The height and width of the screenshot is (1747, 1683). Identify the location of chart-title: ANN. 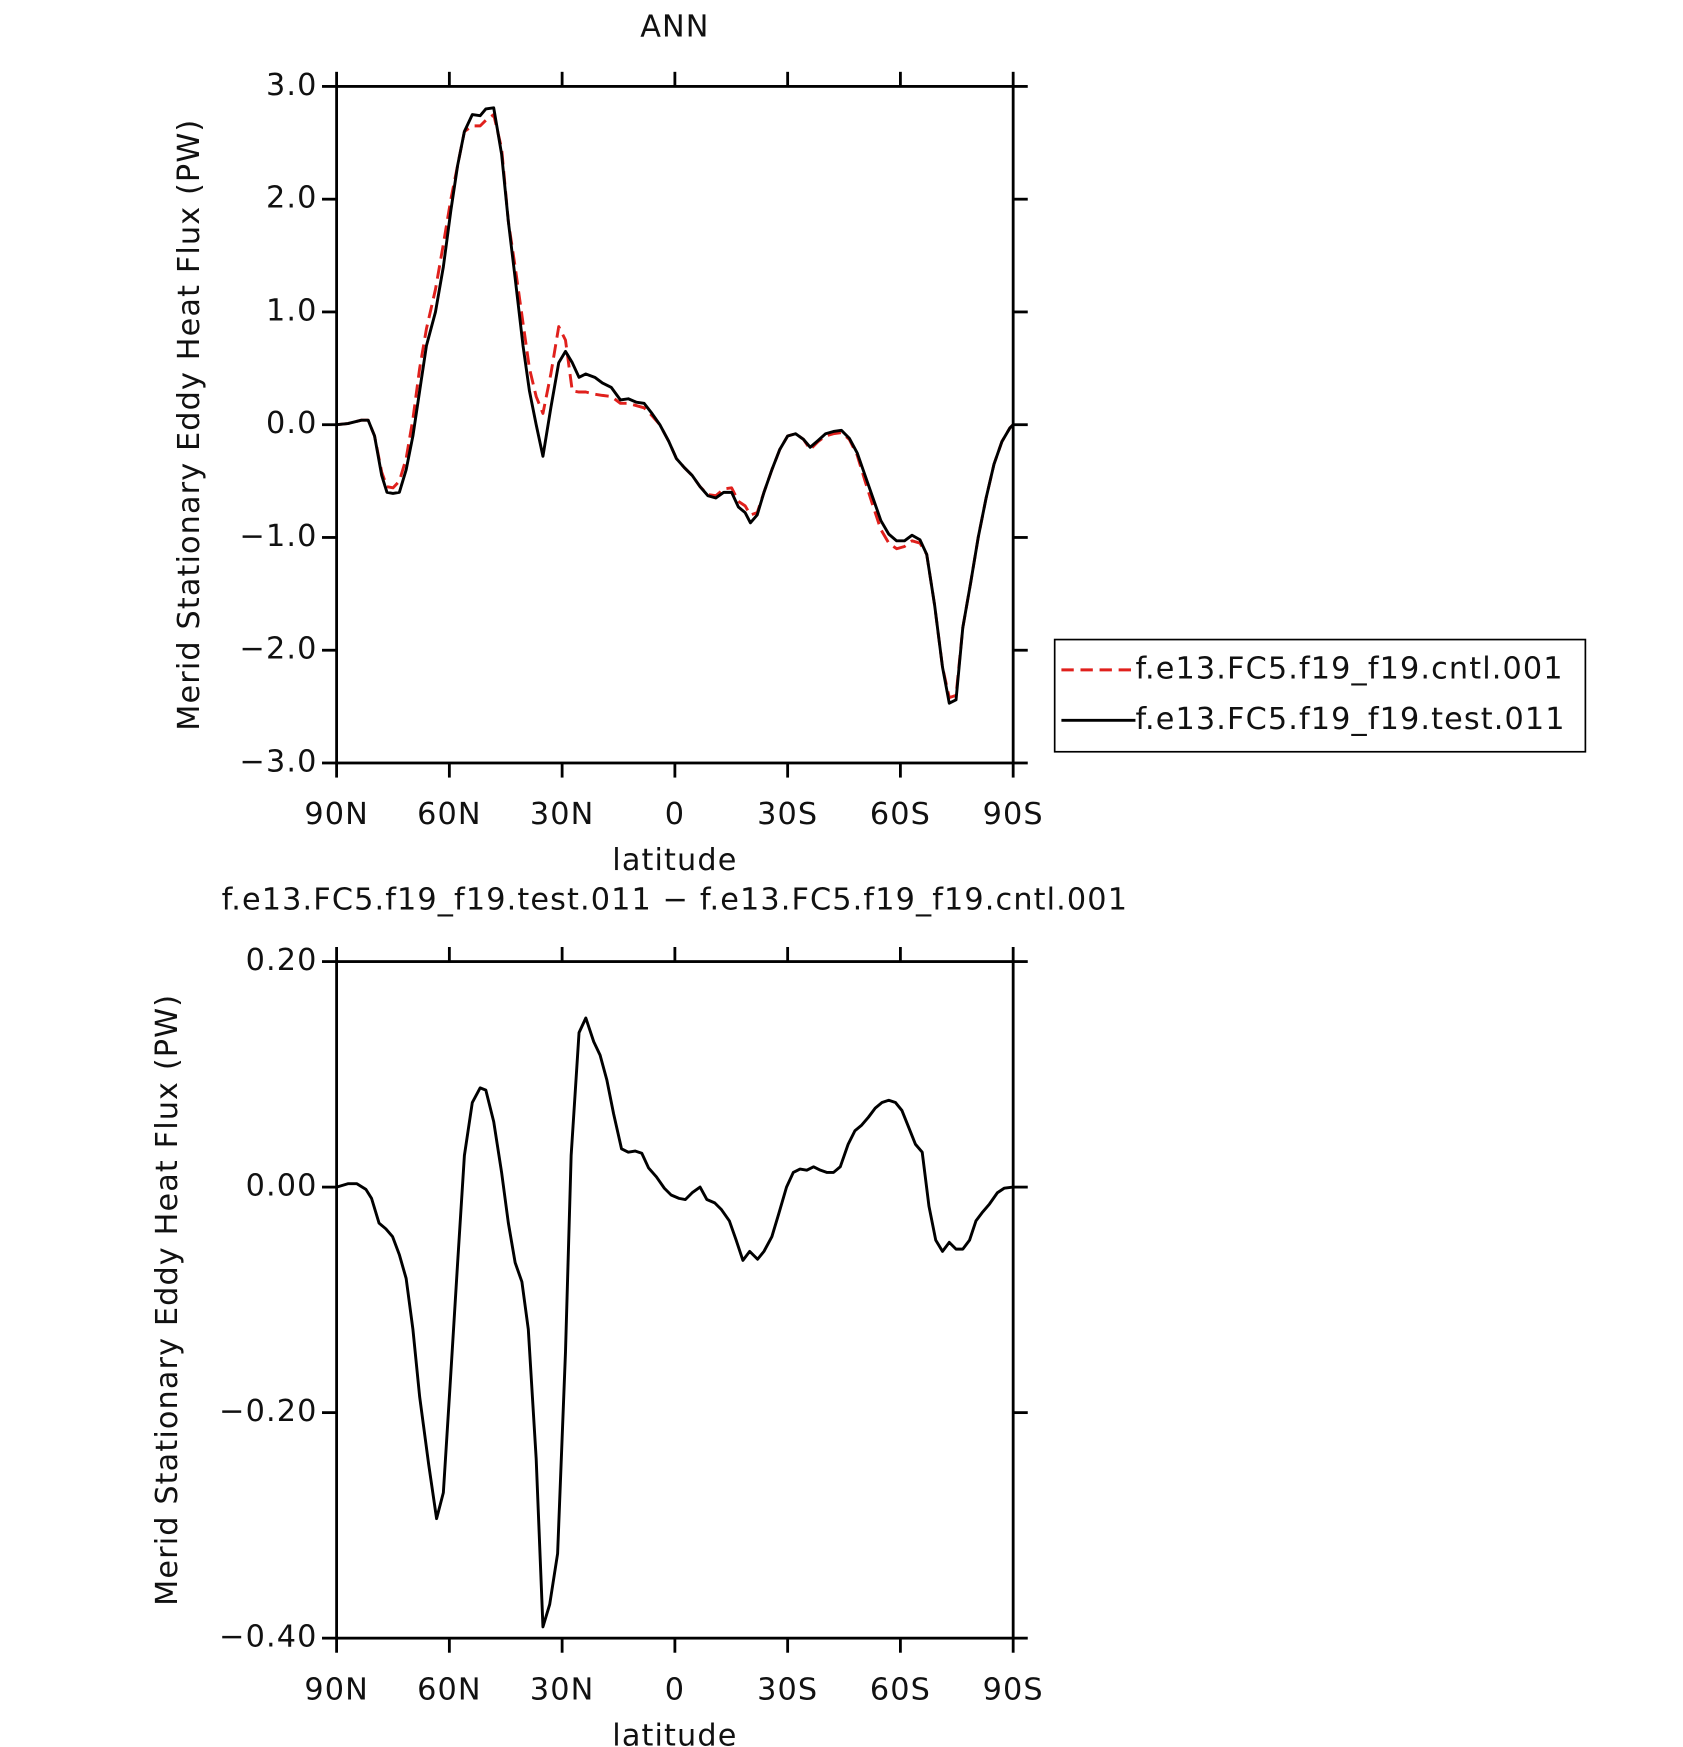
(674, 27).